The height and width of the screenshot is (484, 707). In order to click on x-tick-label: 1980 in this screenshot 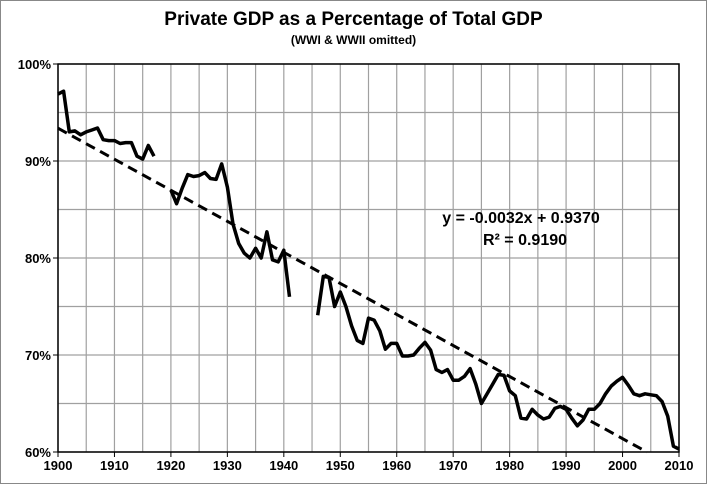, I will do `click(509, 465)`.